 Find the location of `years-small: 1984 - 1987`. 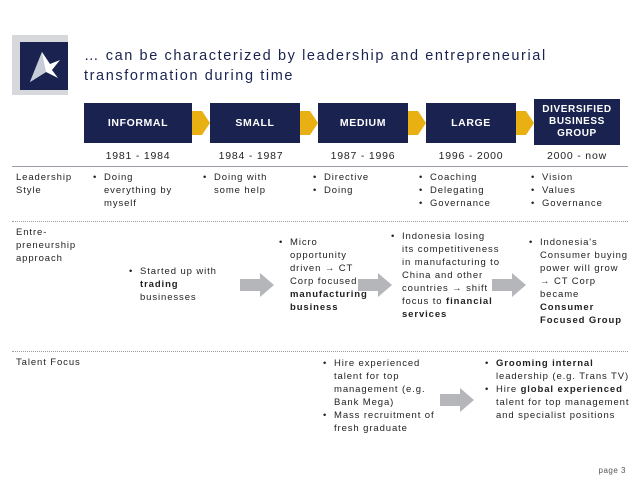

years-small: 1984 - 1987 is located at coordinates (251, 156).